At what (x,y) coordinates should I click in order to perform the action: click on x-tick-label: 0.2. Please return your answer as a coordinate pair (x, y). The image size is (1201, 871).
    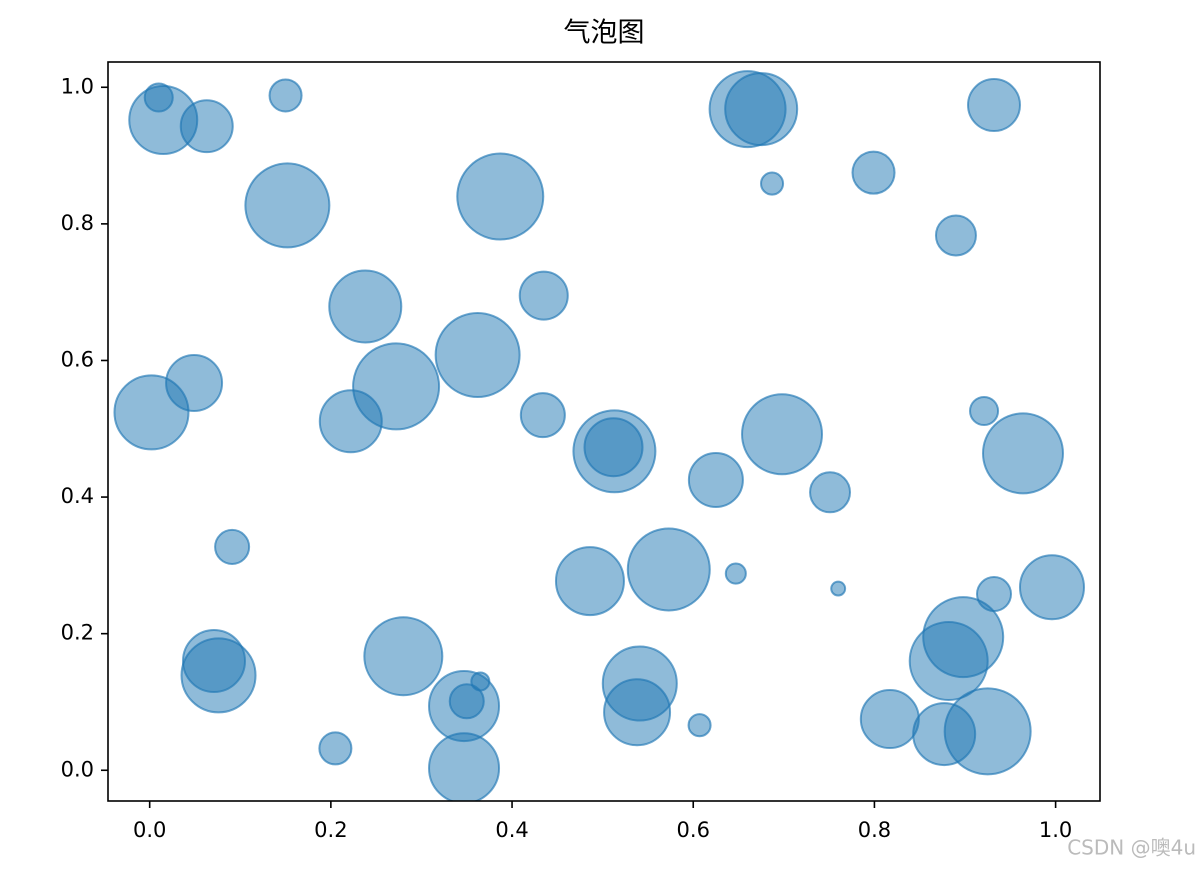
    Looking at the image, I should click on (330, 830).